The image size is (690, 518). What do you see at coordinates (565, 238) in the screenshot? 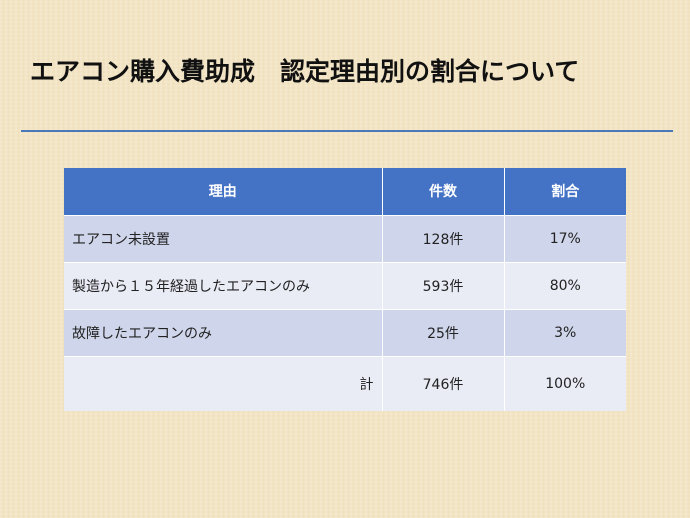
I see `ratio-cell: 17%` at bounding box center [565, 238].